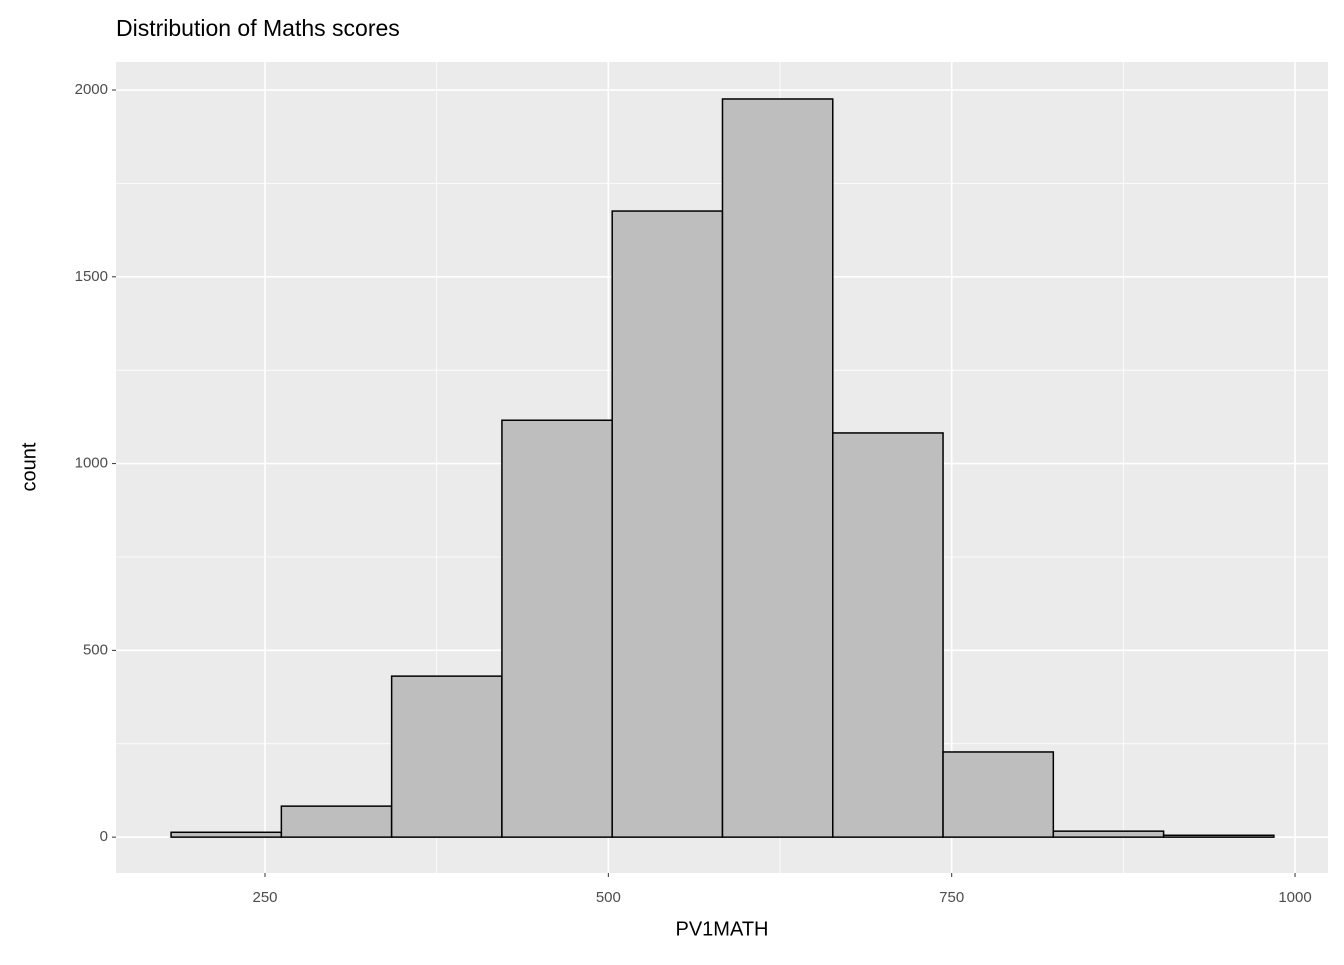 The height and width of the screenshot is (965, 1344). Describe the element at coordinates (104, 836) in the screenshot. I see `y-tick-label: 0` at that location.